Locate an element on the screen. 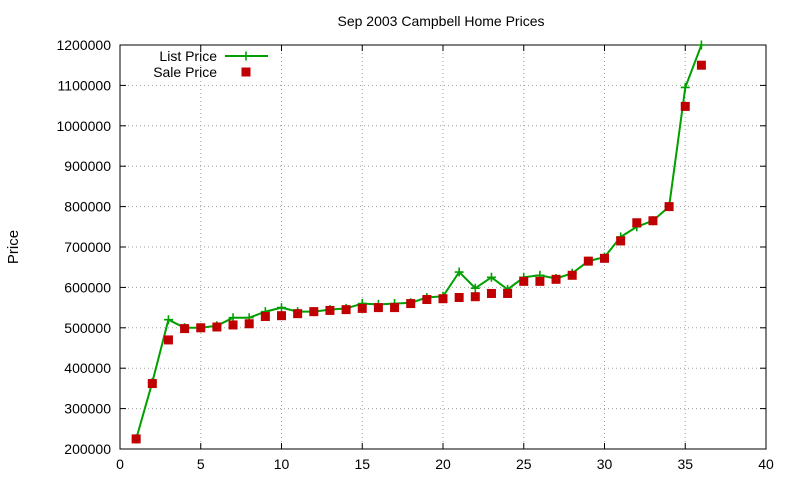 The image size is (800, 480). y-tick-label: 200000 is located at coordinates (87, 449).